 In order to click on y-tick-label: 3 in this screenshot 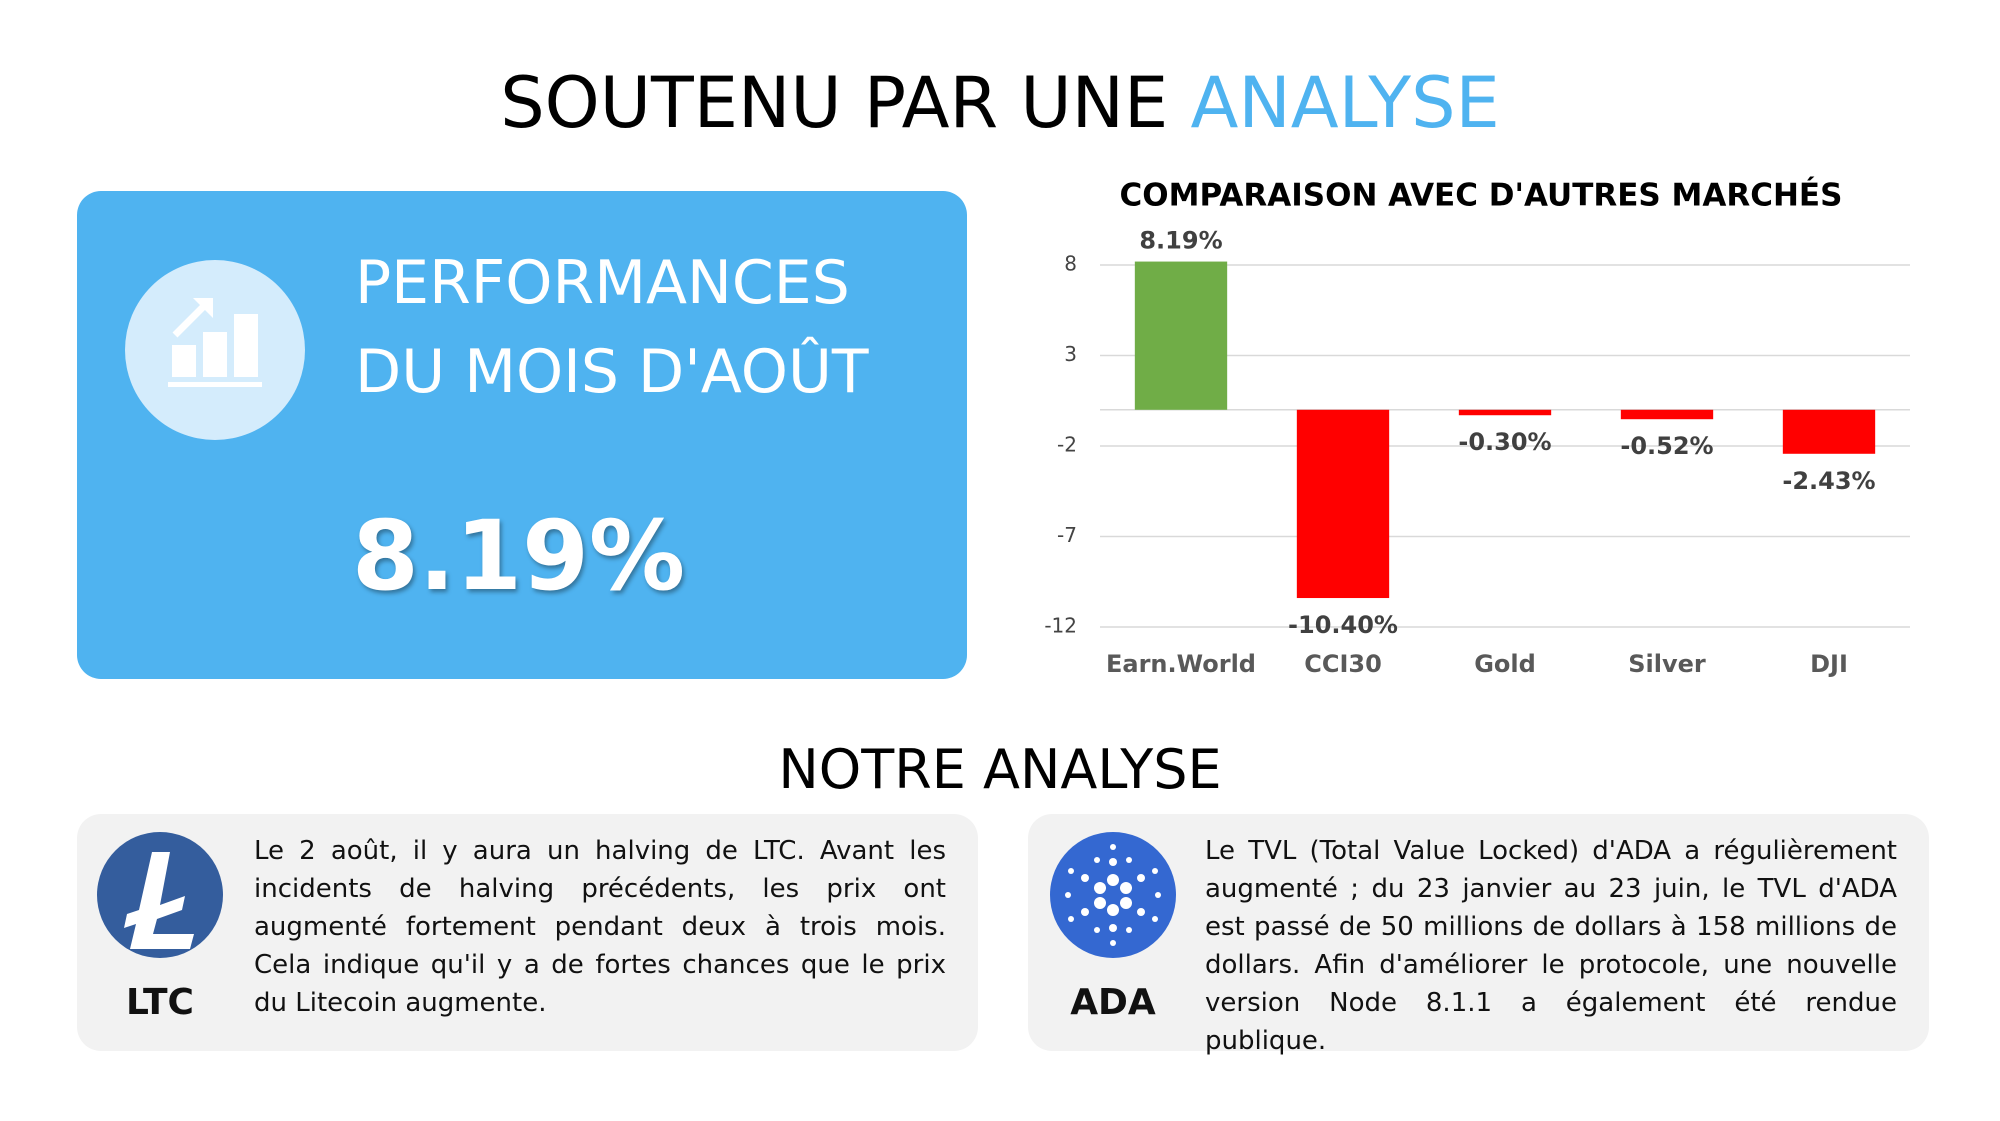, I will do `click(1070, 354)`.